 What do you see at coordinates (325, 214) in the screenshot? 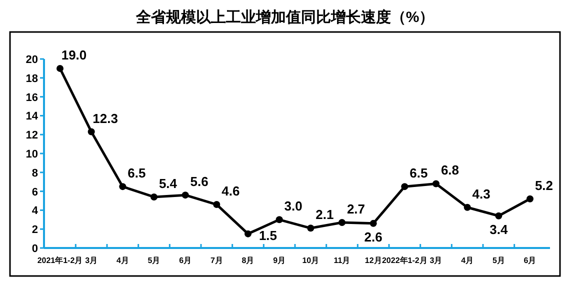
I see `data-label: 2.1` at bounding box center [325, 214].